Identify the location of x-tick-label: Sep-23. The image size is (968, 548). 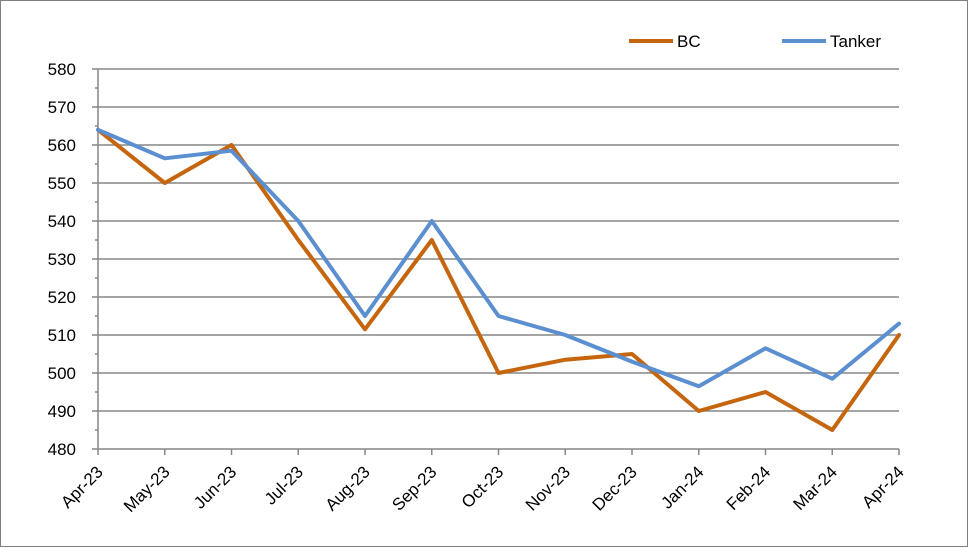
(414, 488).